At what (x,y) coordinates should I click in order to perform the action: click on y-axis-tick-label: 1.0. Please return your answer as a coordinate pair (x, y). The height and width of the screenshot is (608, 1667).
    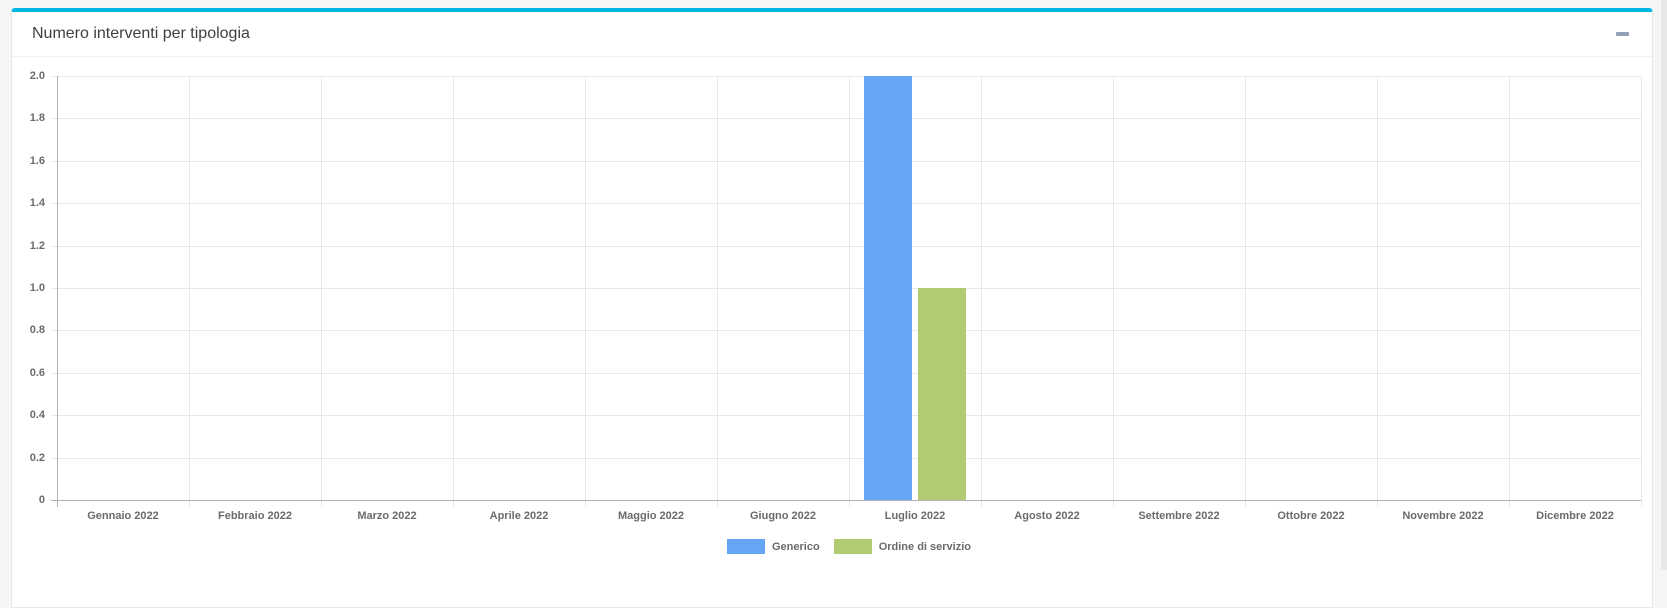
    Looking at the image, I should click on (37, 288).